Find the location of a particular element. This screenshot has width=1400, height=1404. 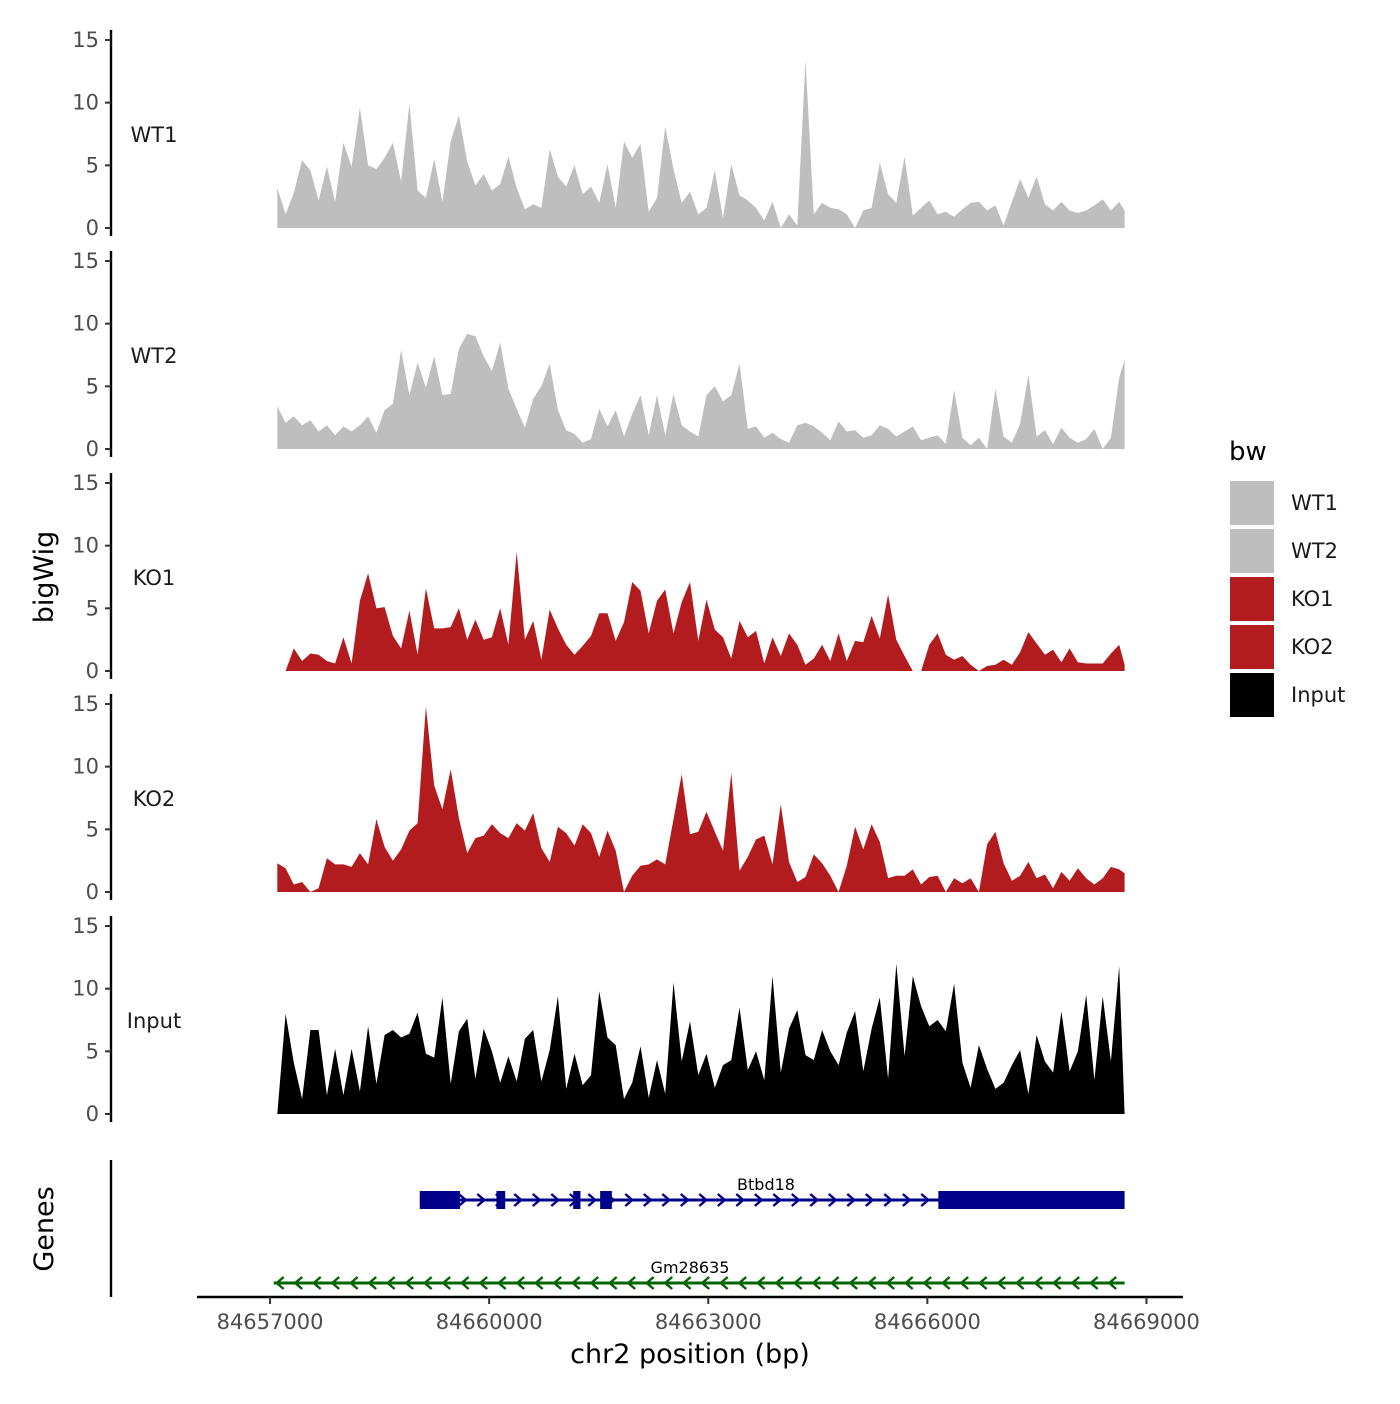

legend: bw WT1 WT2 KO1 KO2 Input is located at coordinates (1286, 578).